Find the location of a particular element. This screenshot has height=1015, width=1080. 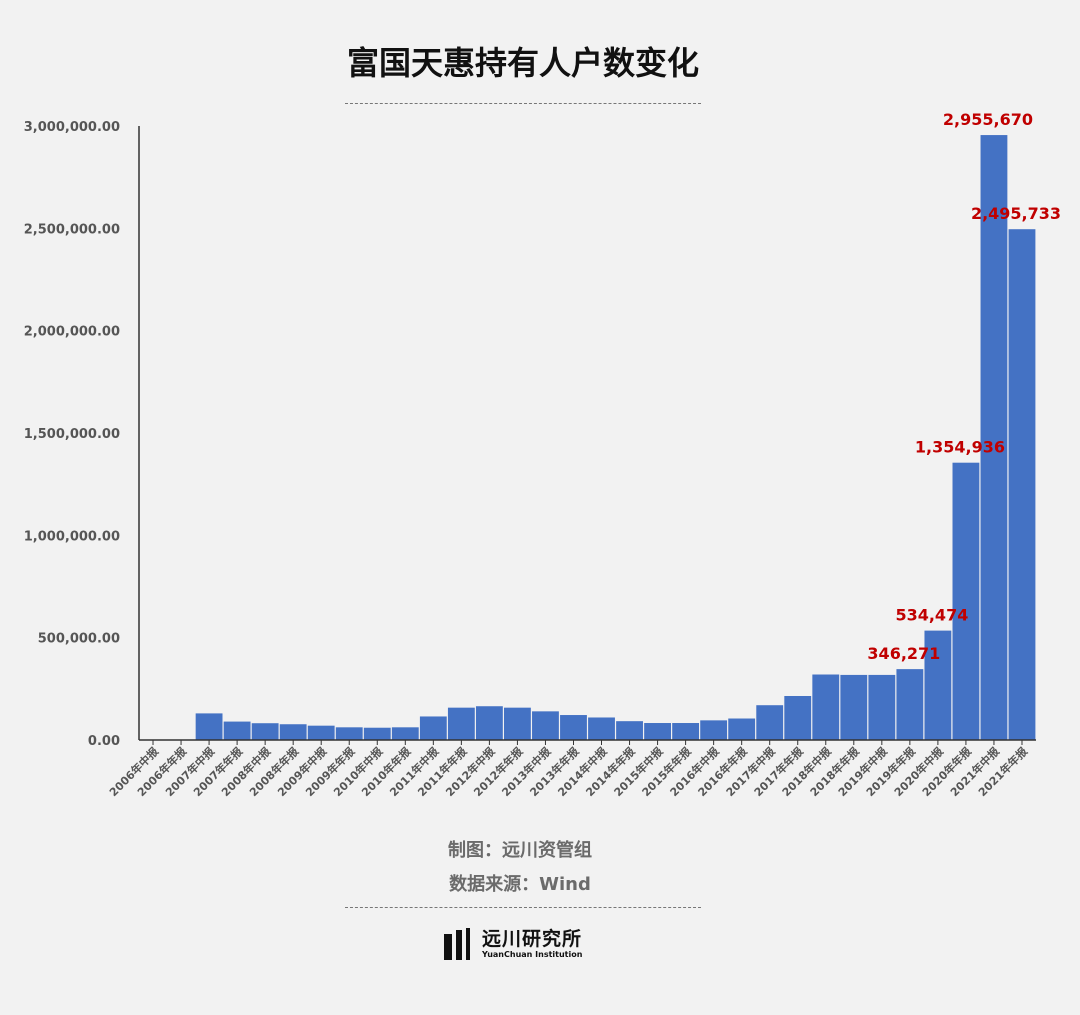

data-source-credit: 数据来源：Wind is located at coordinates (520, 884).